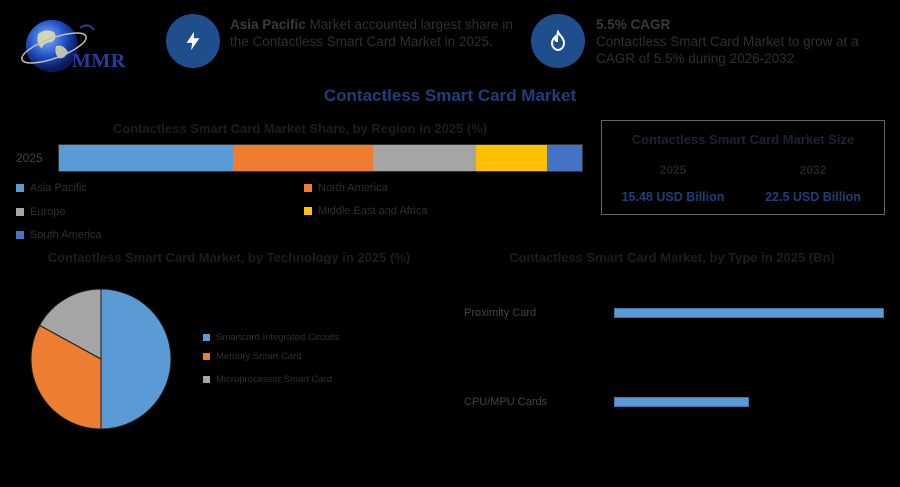 The image size is (900, 487). Describe the element at coordinates (58, 188) in the screenshot. I see `legend-label: Asia Pacific` at that location.